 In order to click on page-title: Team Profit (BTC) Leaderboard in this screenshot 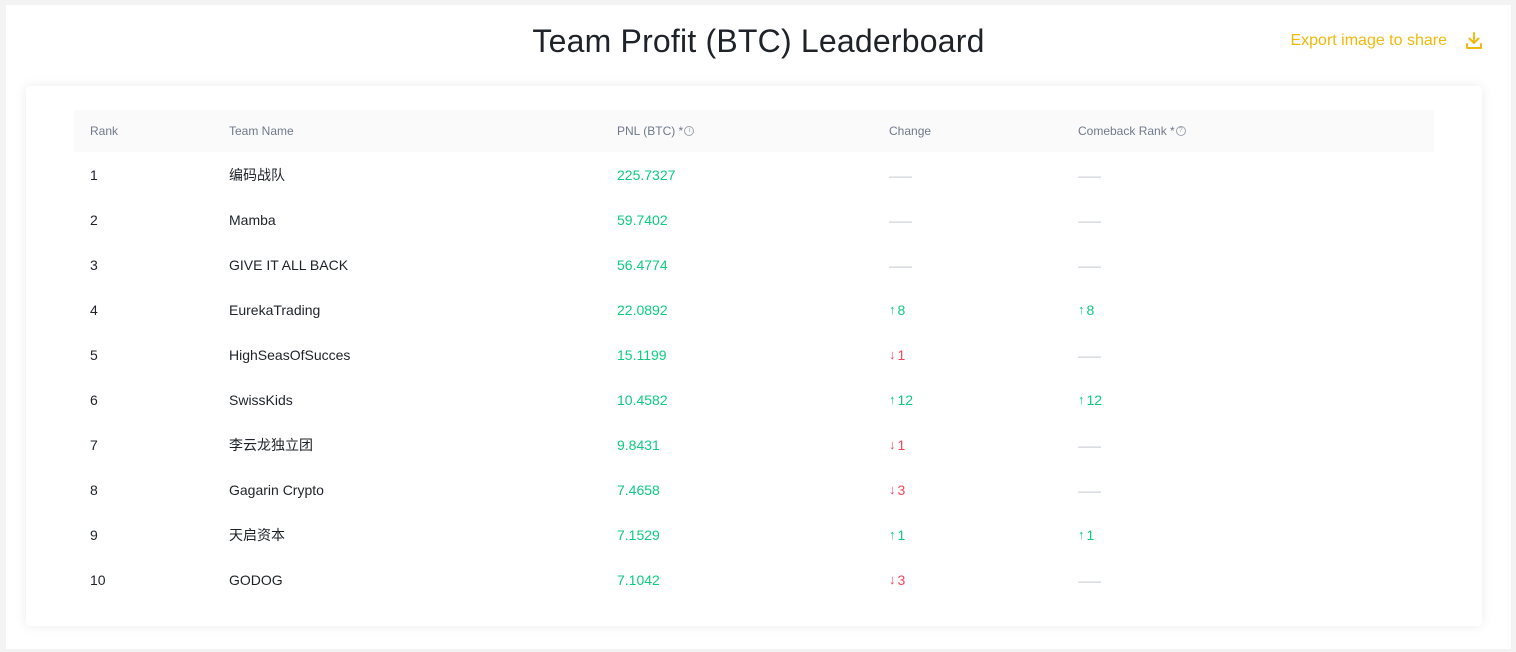, I will do `click(758, 41)`.